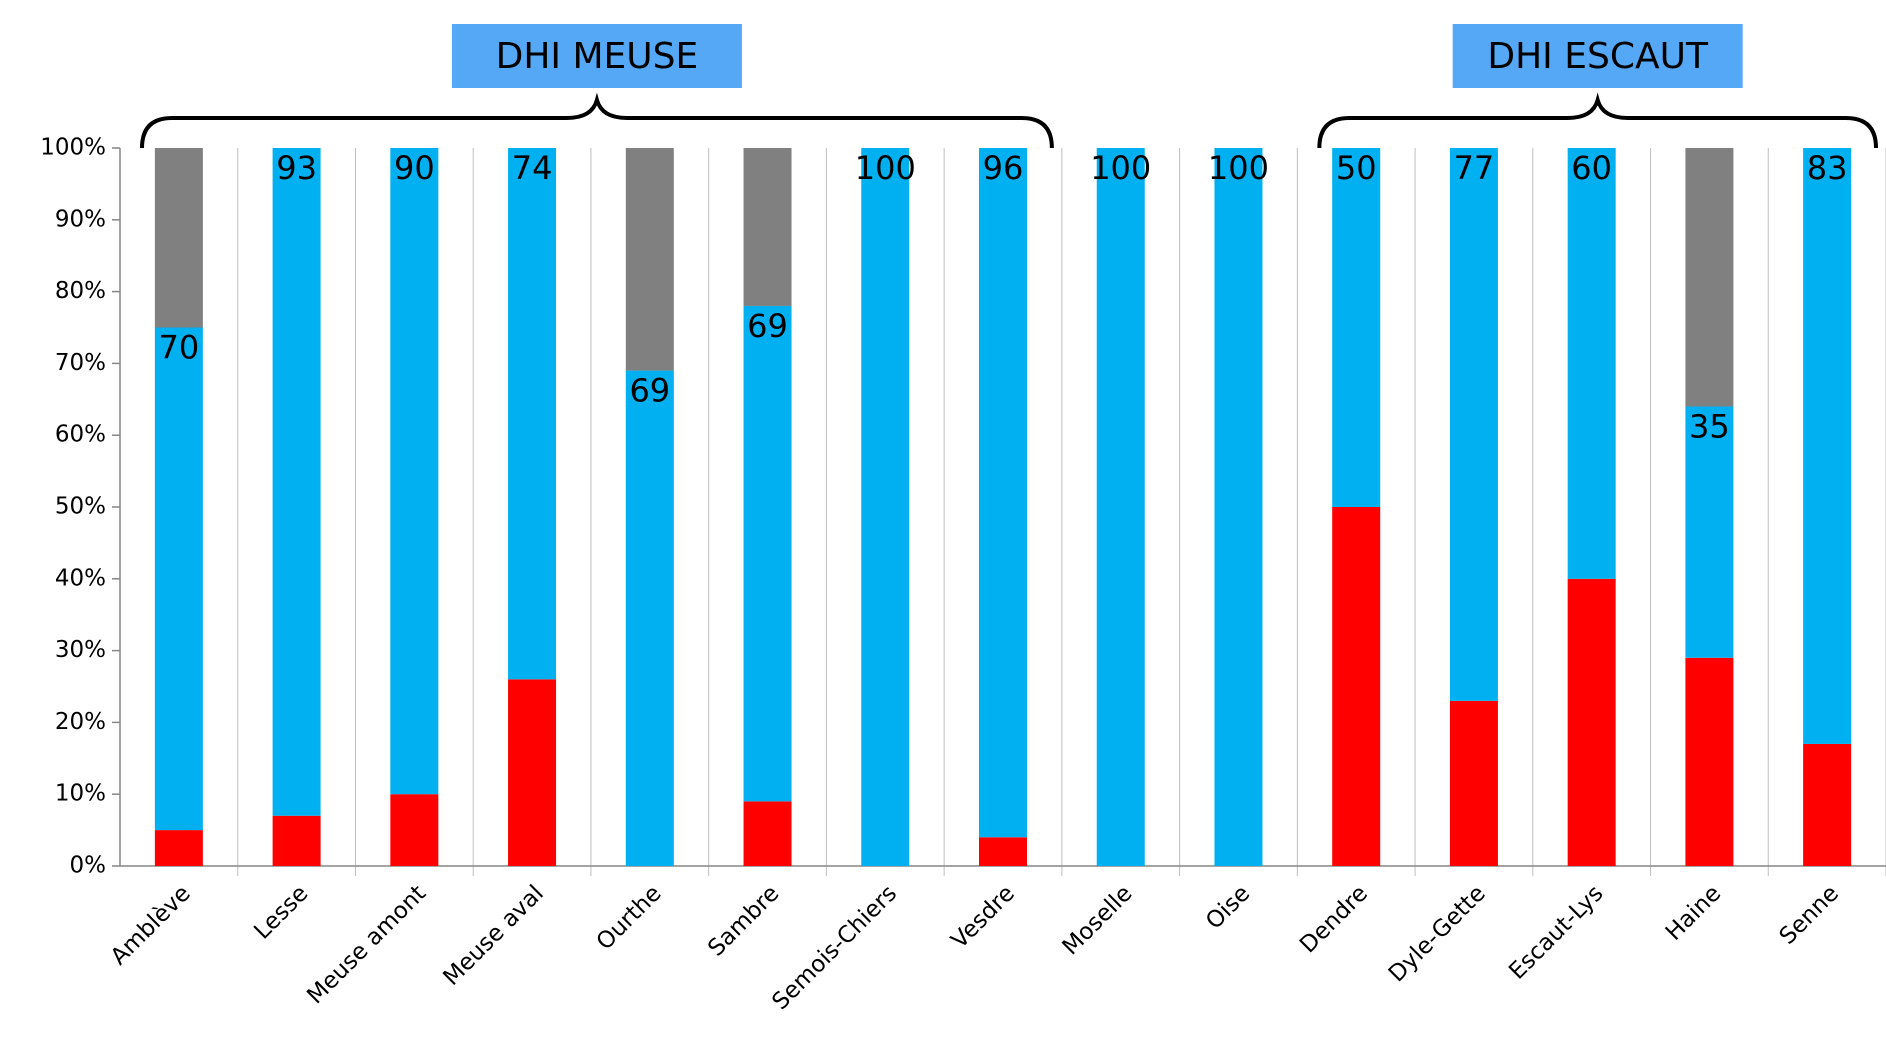 This screenshot has height=1040, width=1886. What do you see at coordinates (1556, 932) in the screenshot?
I see `x-tick-label: Escaut-Lys` at bounding box center [1556, 932].